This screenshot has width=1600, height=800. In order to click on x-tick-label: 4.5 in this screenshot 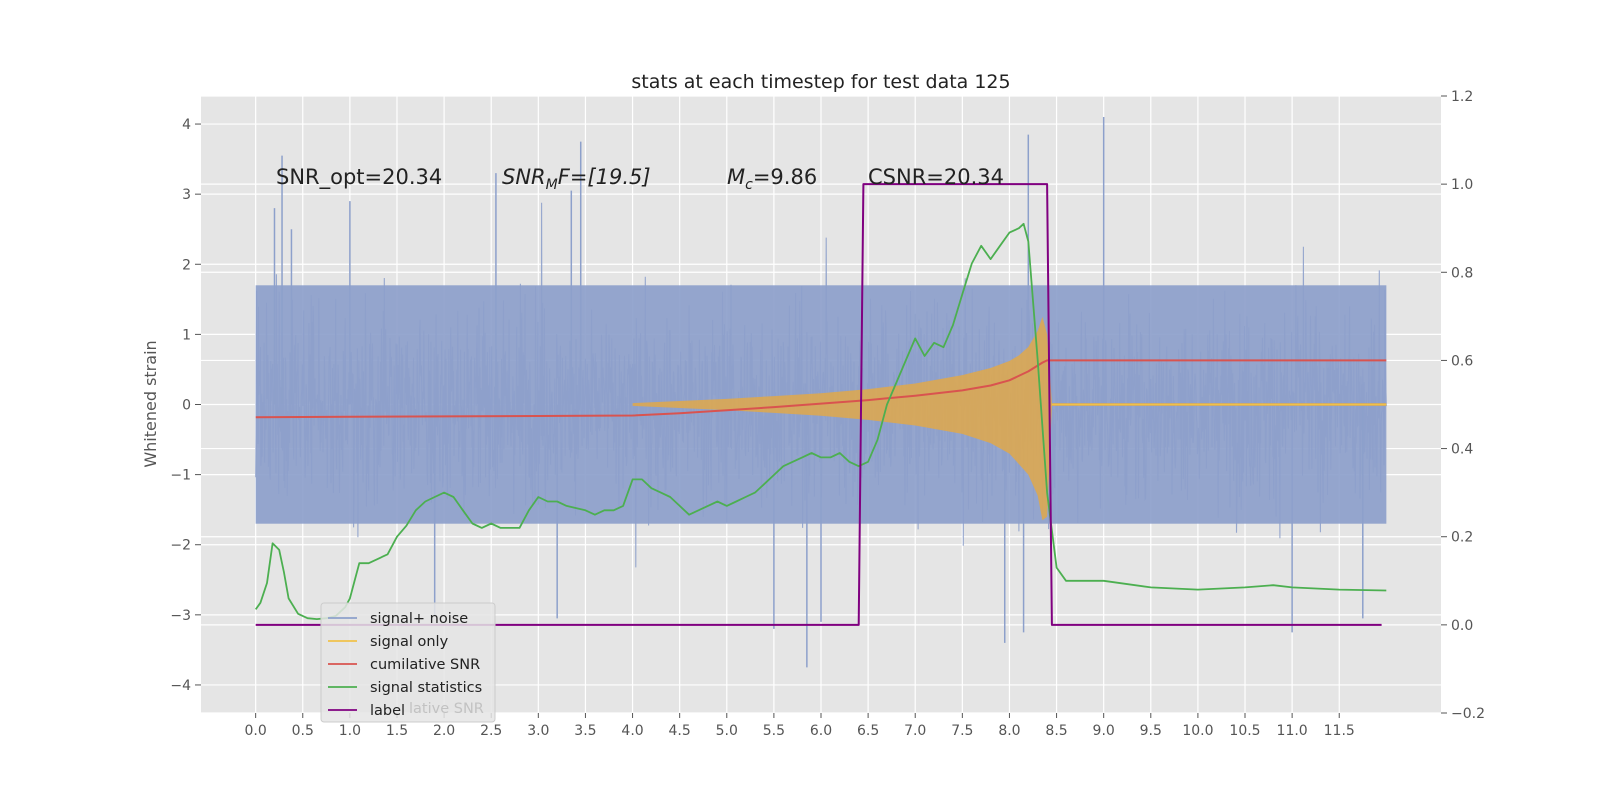, I will do `click(680, 731)`.